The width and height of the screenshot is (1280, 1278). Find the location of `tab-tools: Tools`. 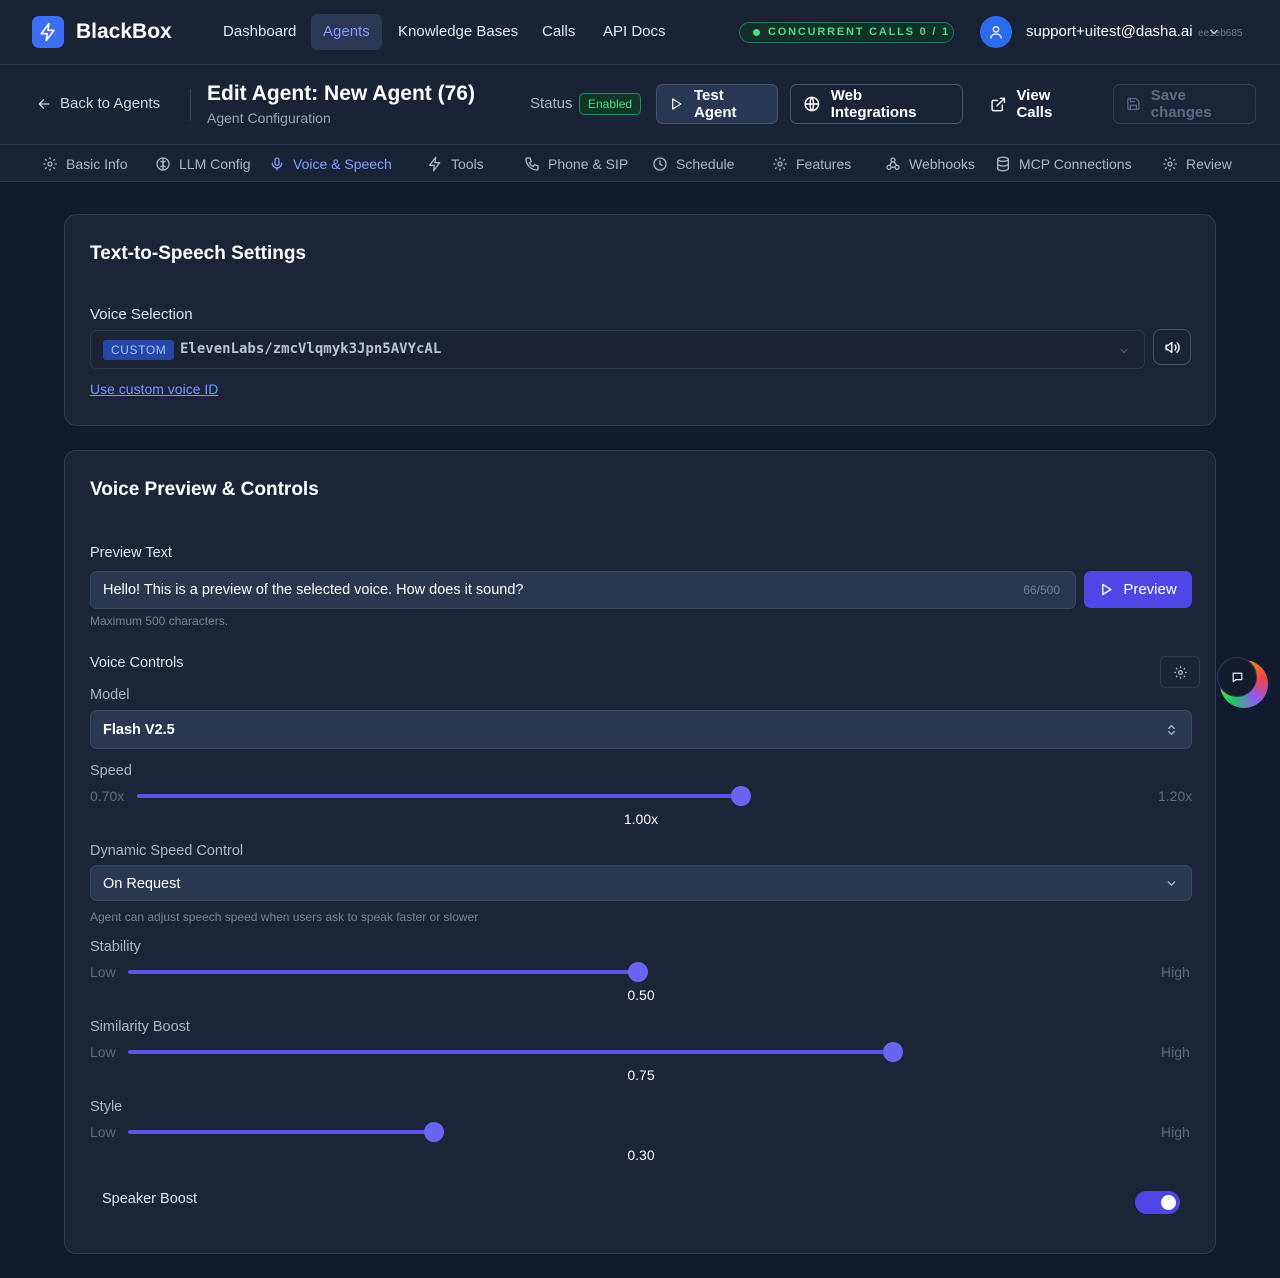

tab-tools: Tools is located at coordinates (455, 163).